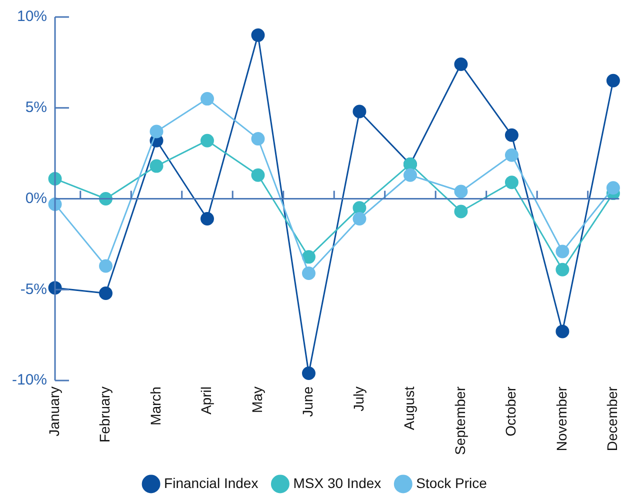  I want to click on x-tick-label: December, so click(612, 419).